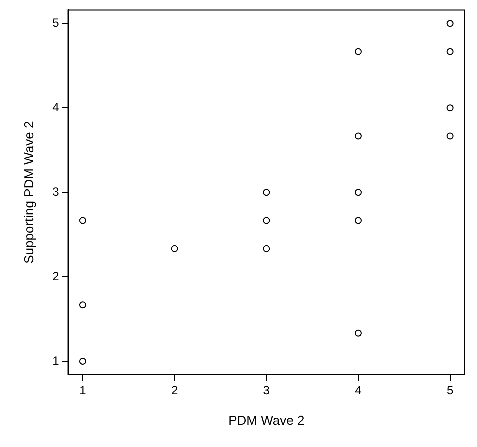 Image resolution: width=477 pixels, height=447 pixels. I want to click on y-tick-label: 2, so click(56, 276).